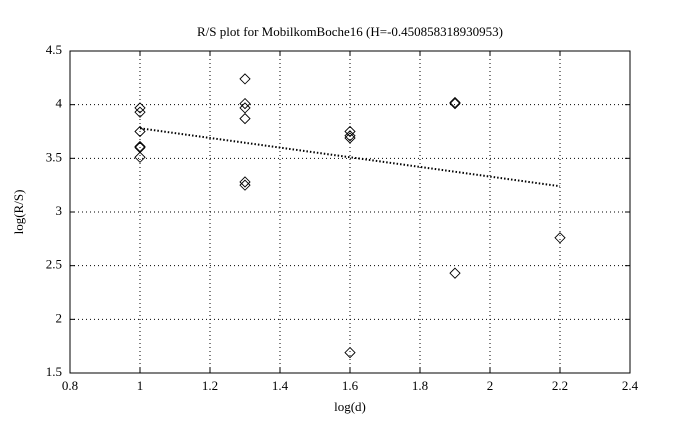  Describe the element at coordinates (490, 385) in the screenshot. I see `x-tick-label: 2` at that location.